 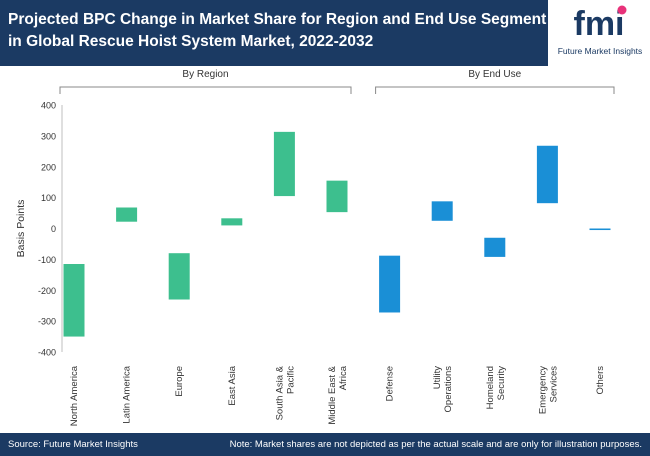 I want to click on y-tick-label: -100, so click(x=47, y=260).